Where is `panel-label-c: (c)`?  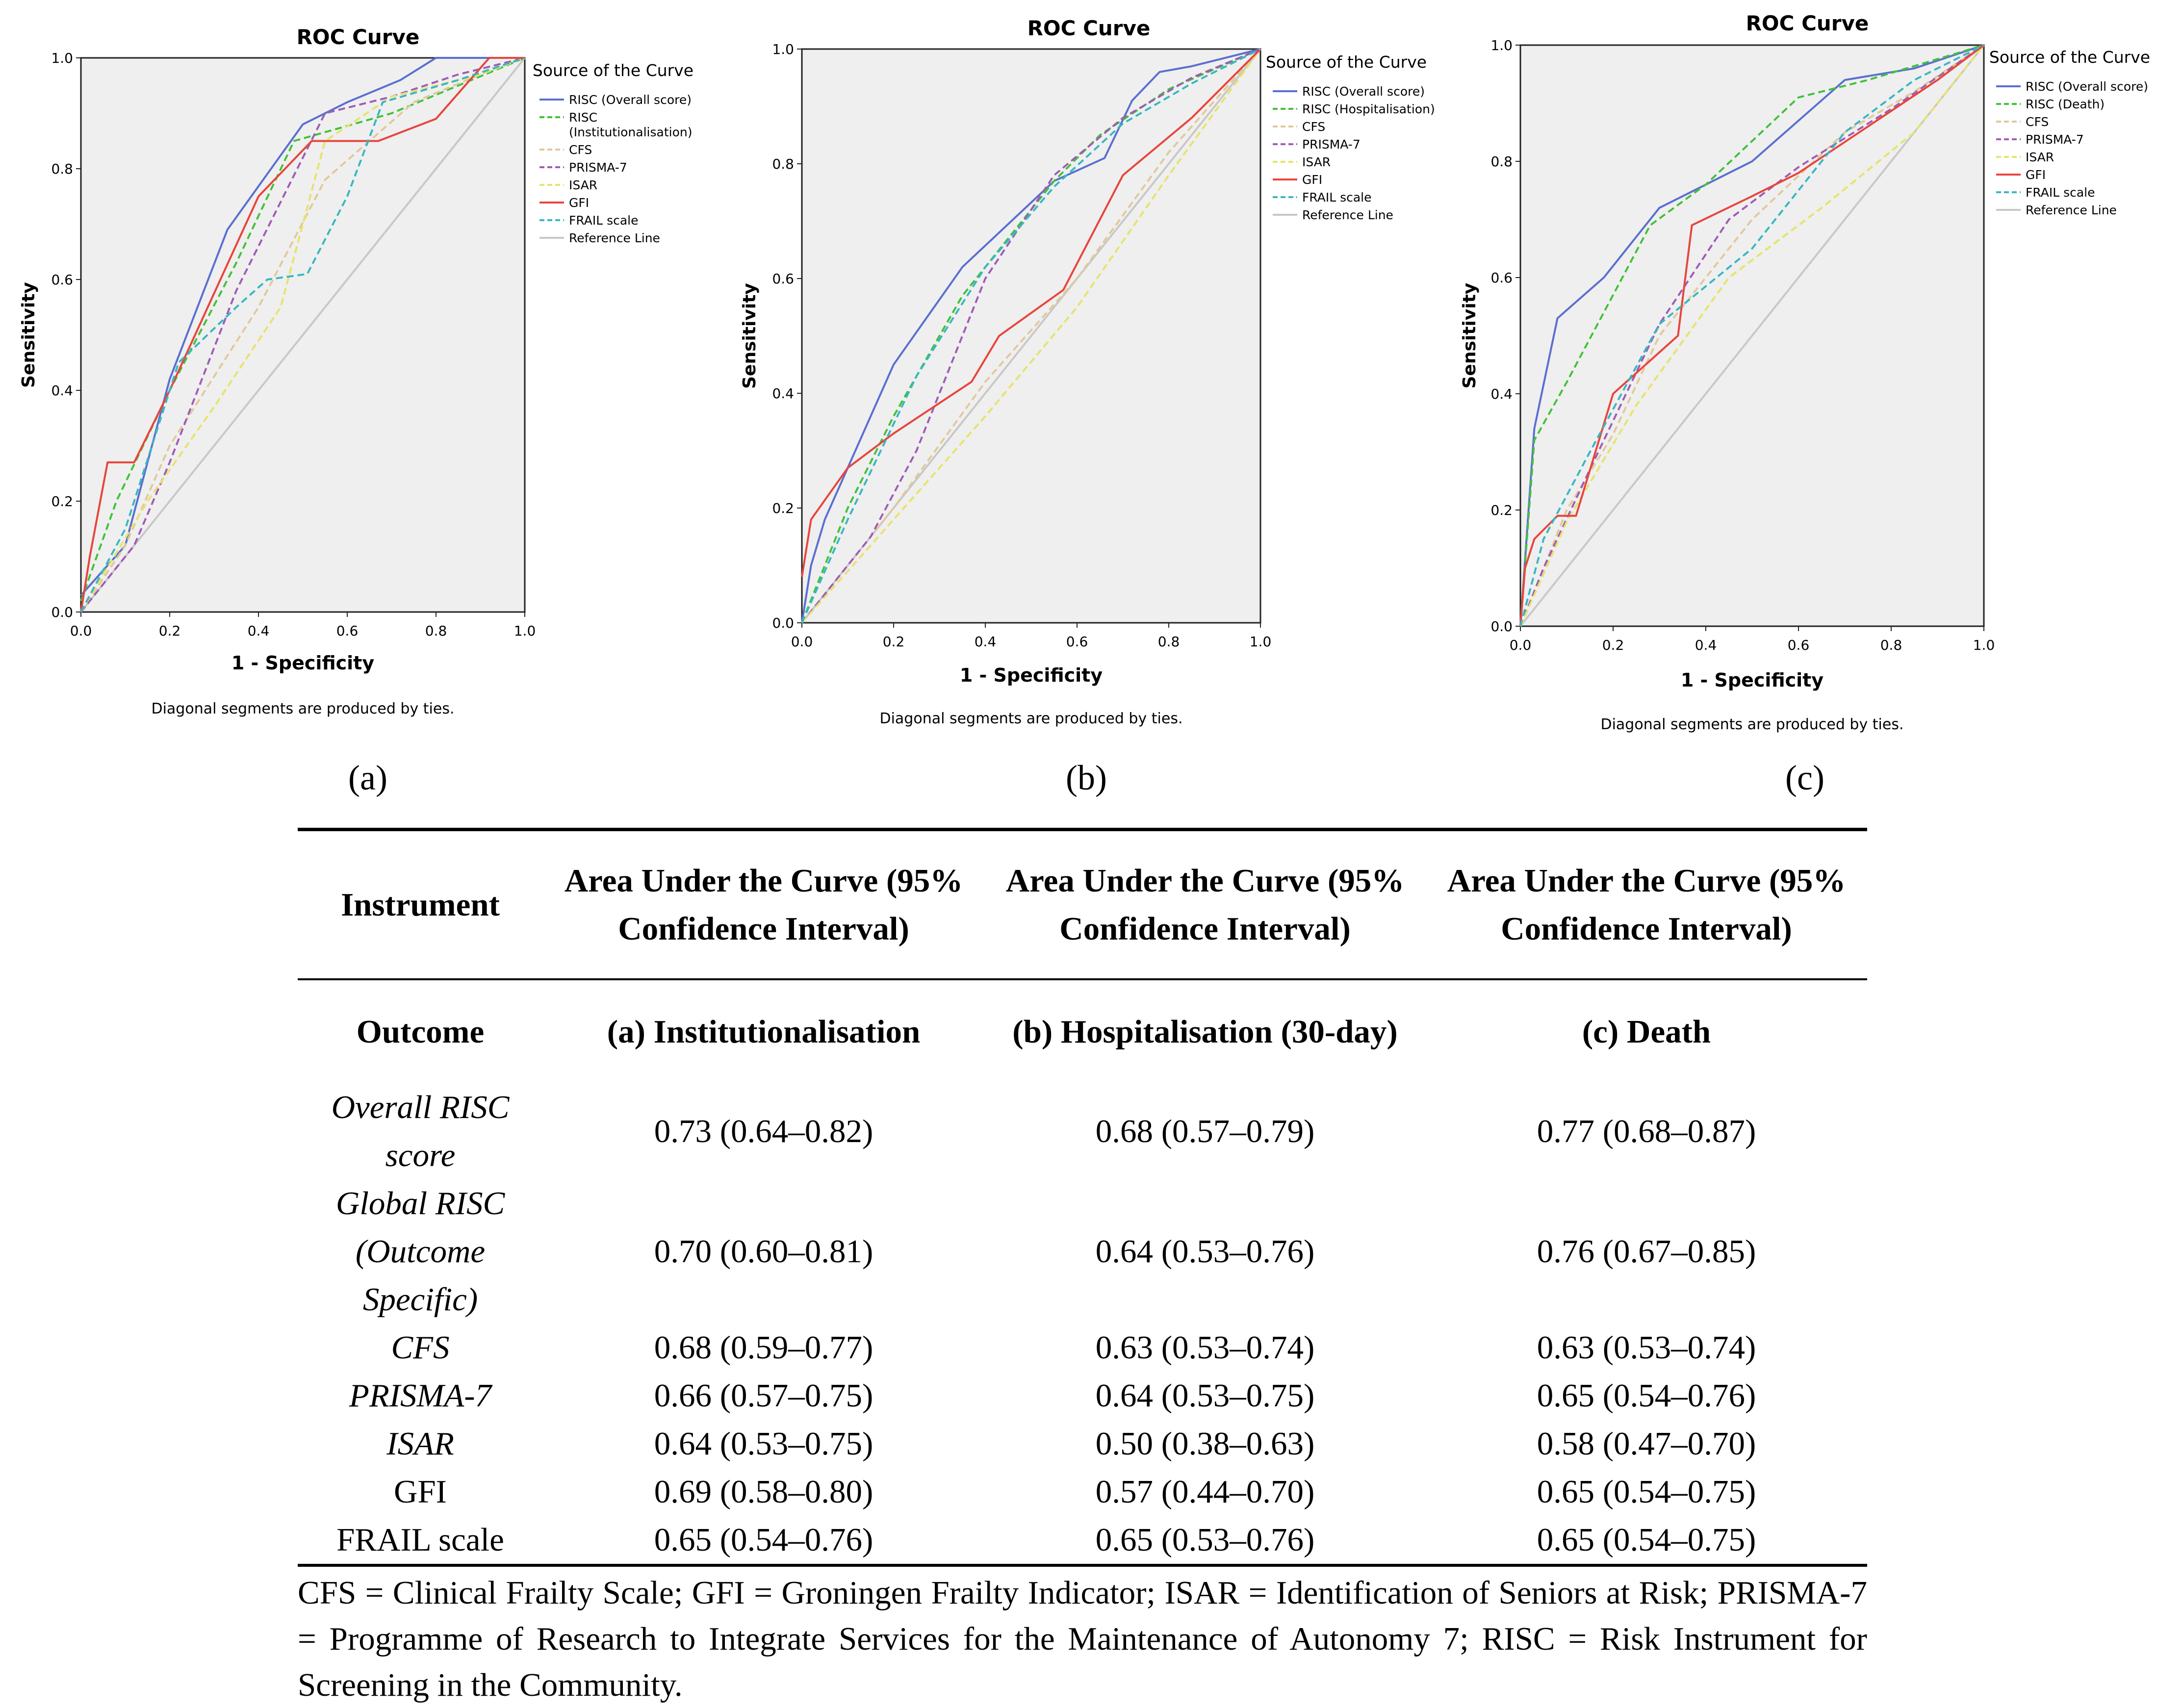 panel-label-c: (c) is located at coordinates (1805, 778).